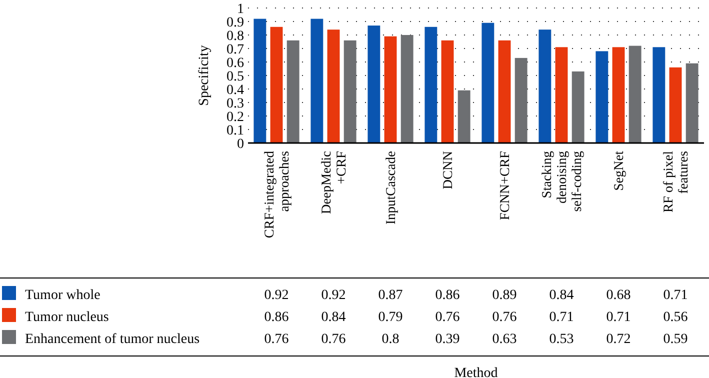  What do you see at coordinates (618, 170) in the screenshot?
I see `x-tick-label: SegNet` at bounding box center [618, 170].